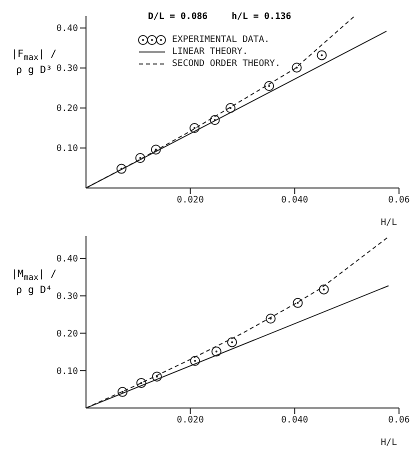  Describe the element at coordinates (210, 52) in the screenshot. I see `legend-label: LINEAR THEORY.` at that location.